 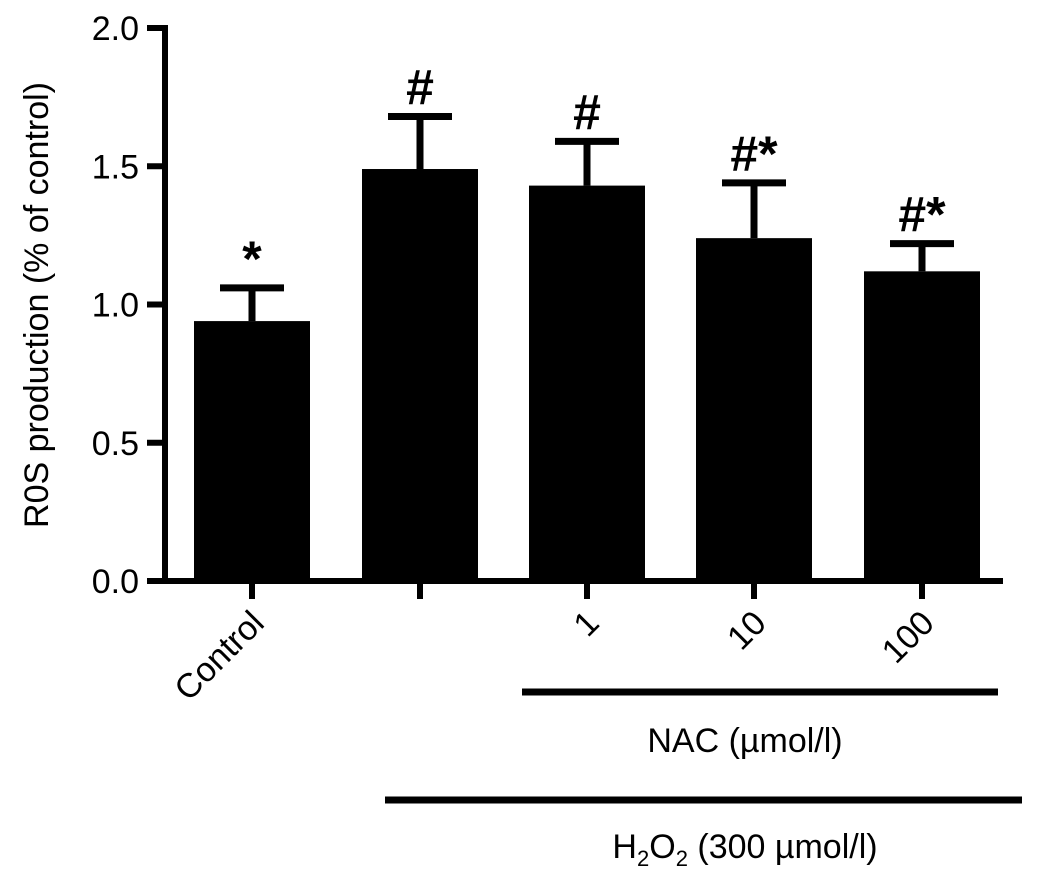 What do you see at coordinates (252, 259) in the screenshot?
I see `significance-marker: *` at bounding box center [252, 259].